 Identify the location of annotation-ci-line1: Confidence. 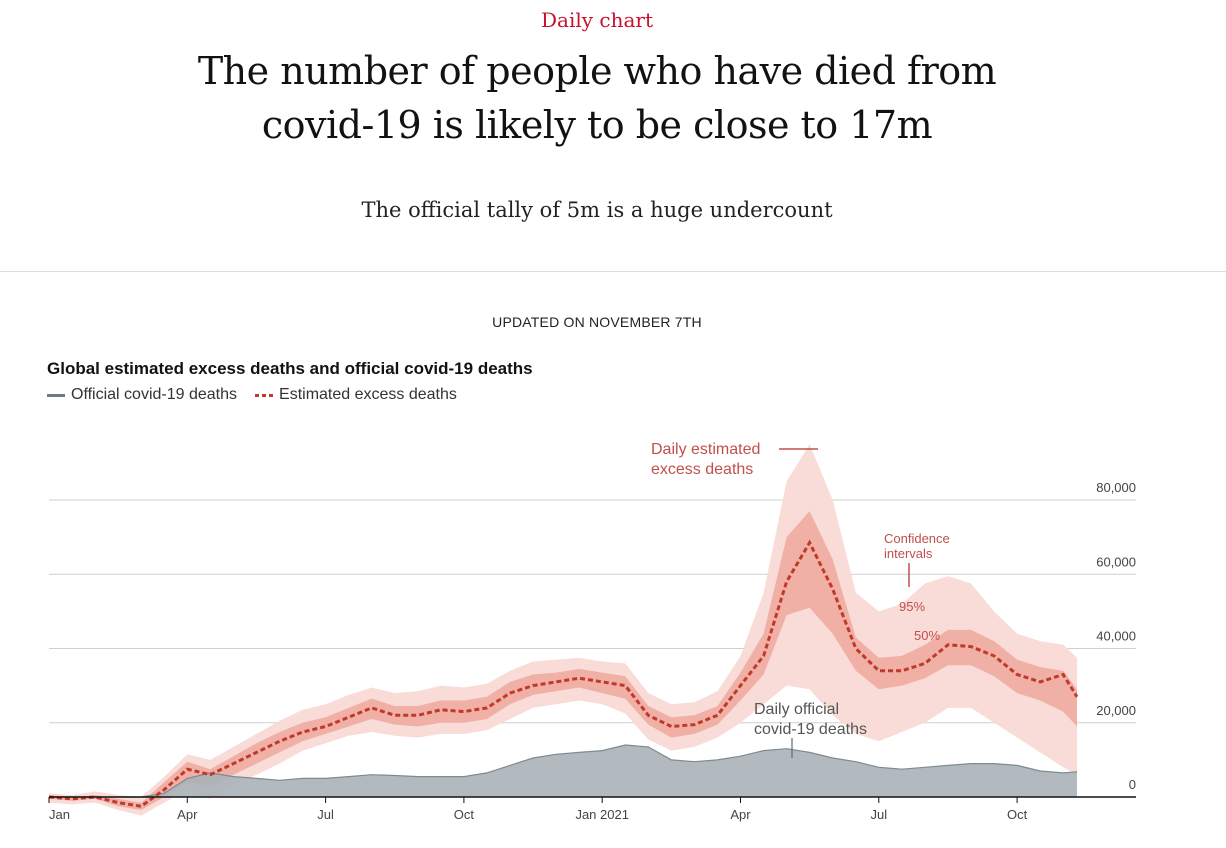
(917, 538).